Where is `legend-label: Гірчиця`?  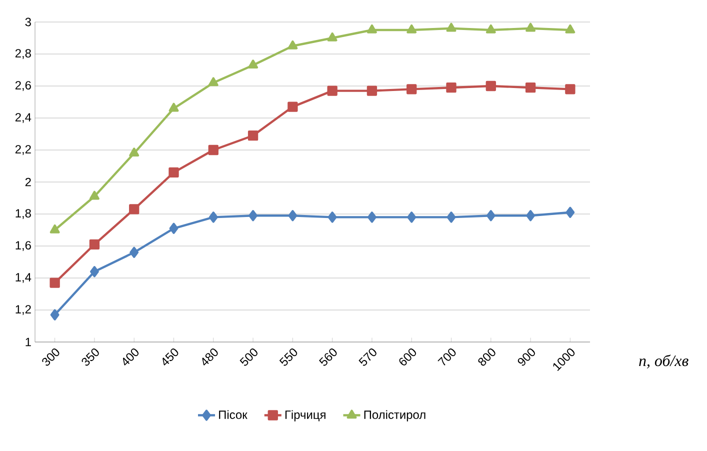
legend-label: Гірчиця is located at coordinates (305, 416).